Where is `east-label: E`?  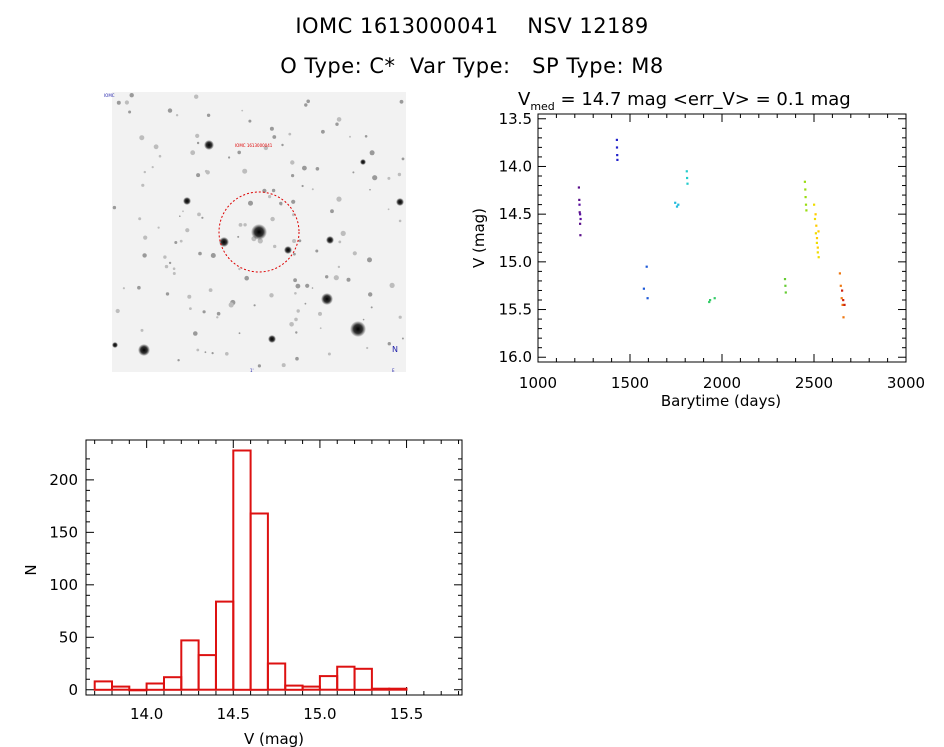 east-label: E is located at coordinates (393, 370).